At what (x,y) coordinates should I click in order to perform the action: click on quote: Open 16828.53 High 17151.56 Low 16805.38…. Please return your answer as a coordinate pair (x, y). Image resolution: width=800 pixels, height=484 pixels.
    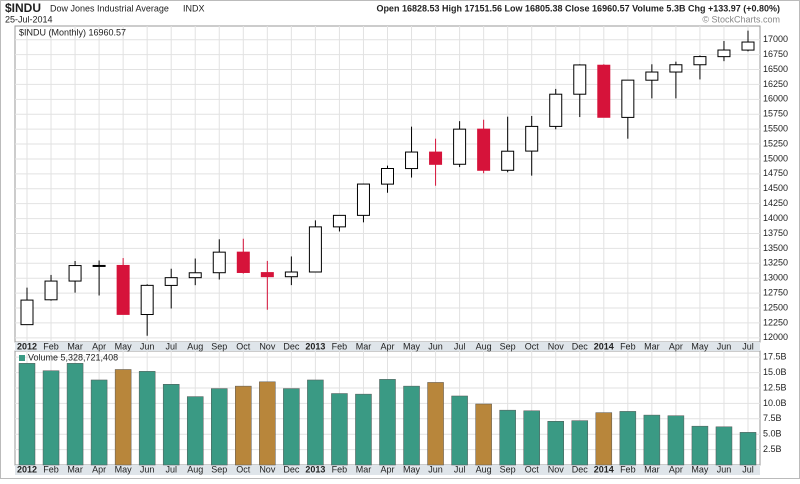
    Looking at the image, I should click on (578, 8).